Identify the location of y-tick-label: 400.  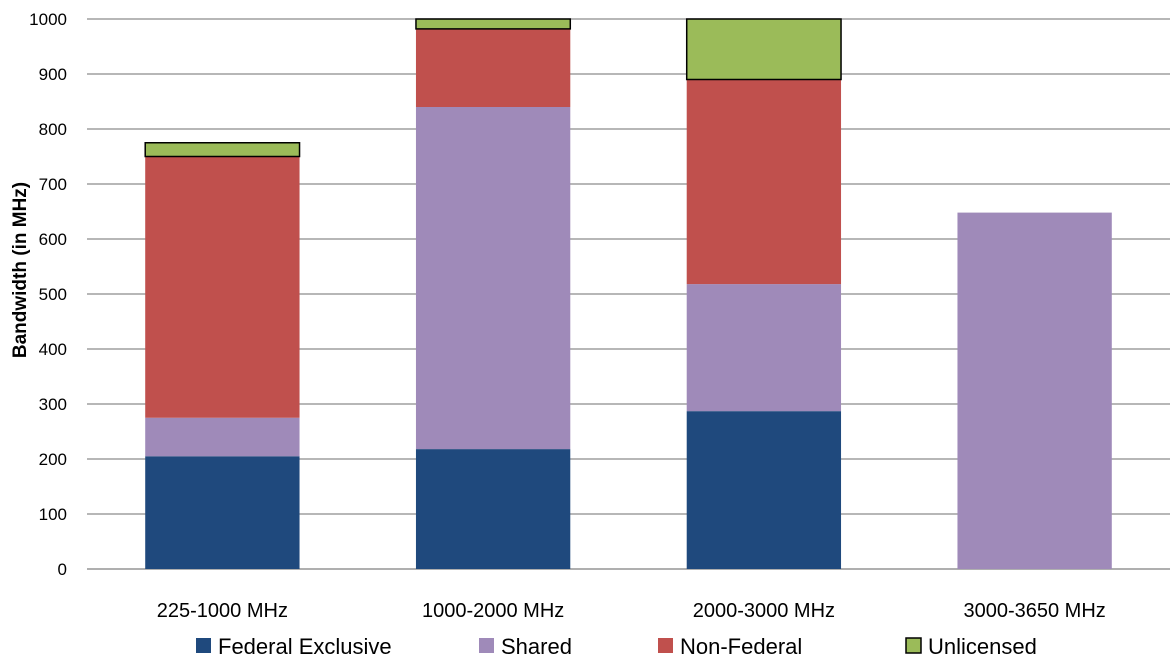
(53, 349).